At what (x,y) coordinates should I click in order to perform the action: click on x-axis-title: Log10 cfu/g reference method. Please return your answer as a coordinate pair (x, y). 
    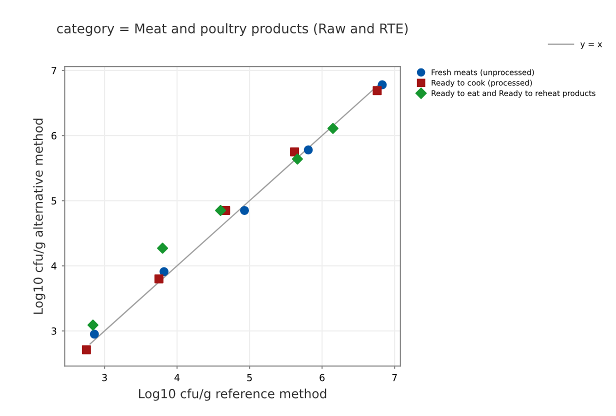
    Looking at the image, I should click on (232, 394).